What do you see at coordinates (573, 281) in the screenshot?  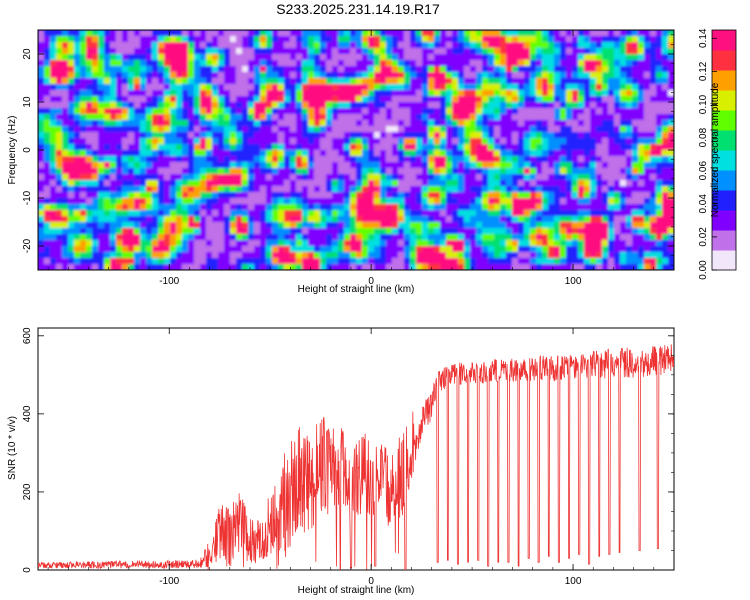 I see `heatmap-x-tick-label: 100` at bounding box center [573, 281].